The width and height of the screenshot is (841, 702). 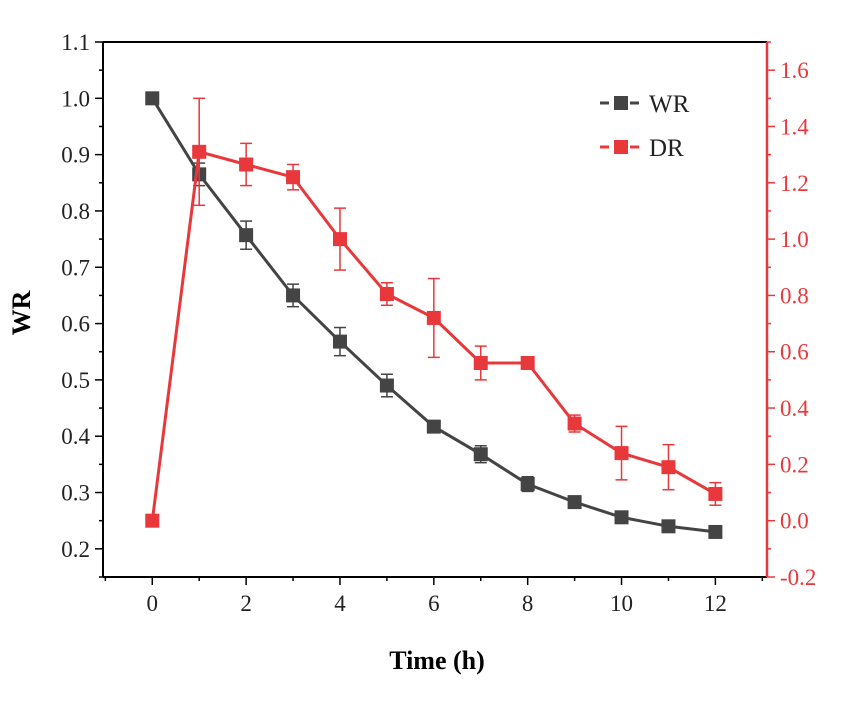 What do you see at coordinates (715, 603) in the screenshot?
I see `x-tick-label: 12` at bounding box center [715, 603].